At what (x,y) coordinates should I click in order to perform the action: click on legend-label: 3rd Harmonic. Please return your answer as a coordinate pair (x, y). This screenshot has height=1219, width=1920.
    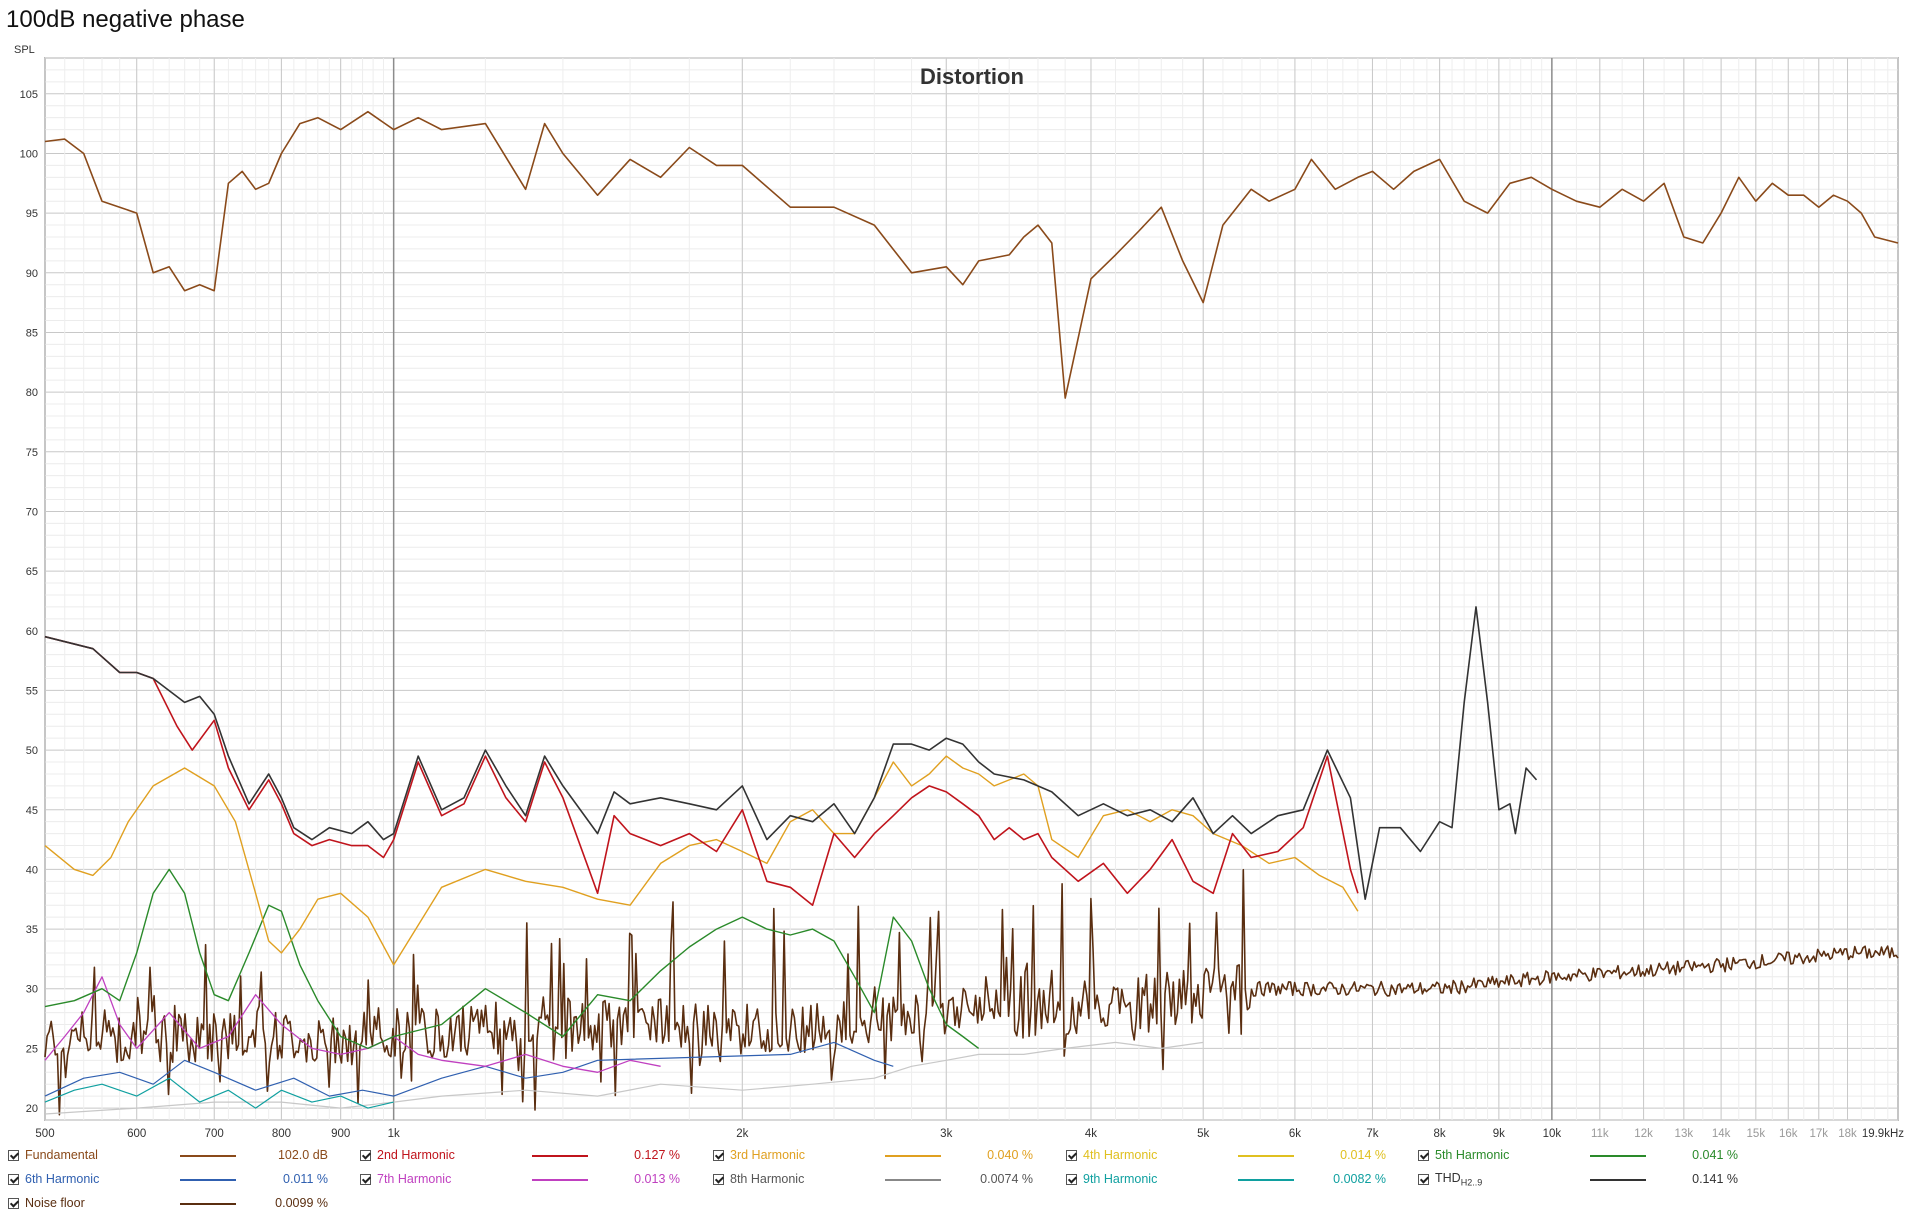
    Looking at the image, I should click on (768, 1155).